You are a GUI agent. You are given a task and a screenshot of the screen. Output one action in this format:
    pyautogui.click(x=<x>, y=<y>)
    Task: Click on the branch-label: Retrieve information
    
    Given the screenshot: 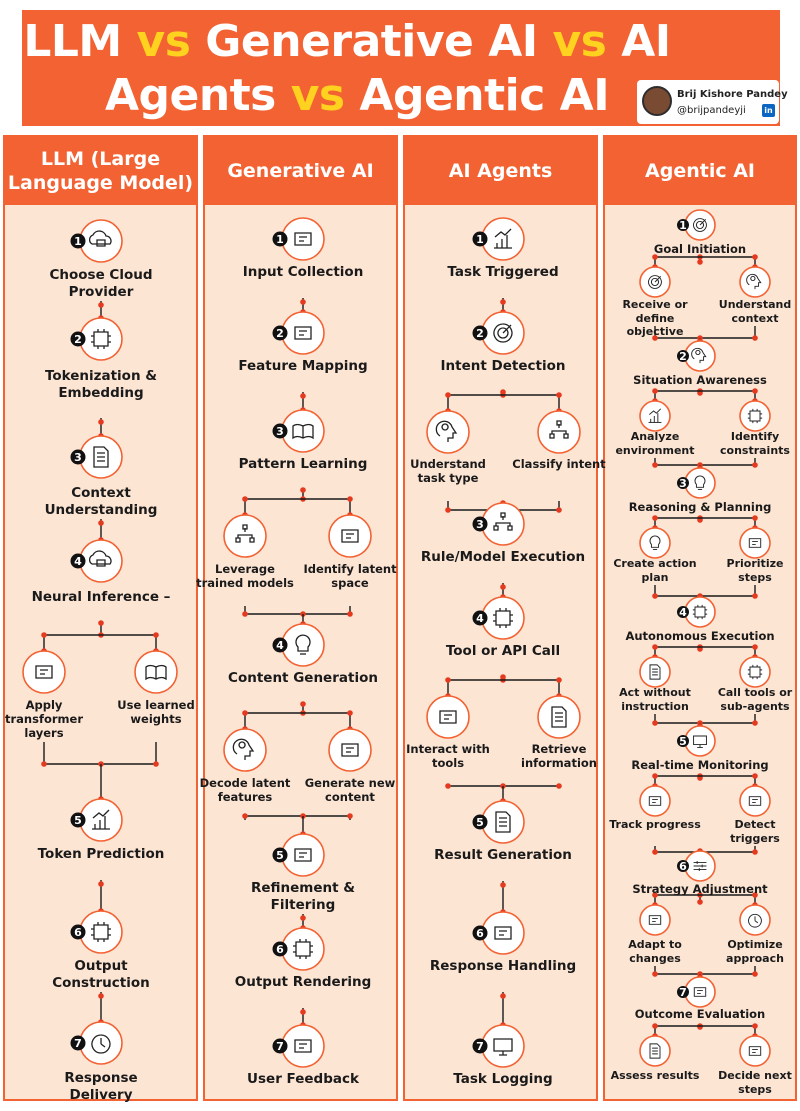 What is the action you would take?
    pyautogui.click(x=559, y=756)
    